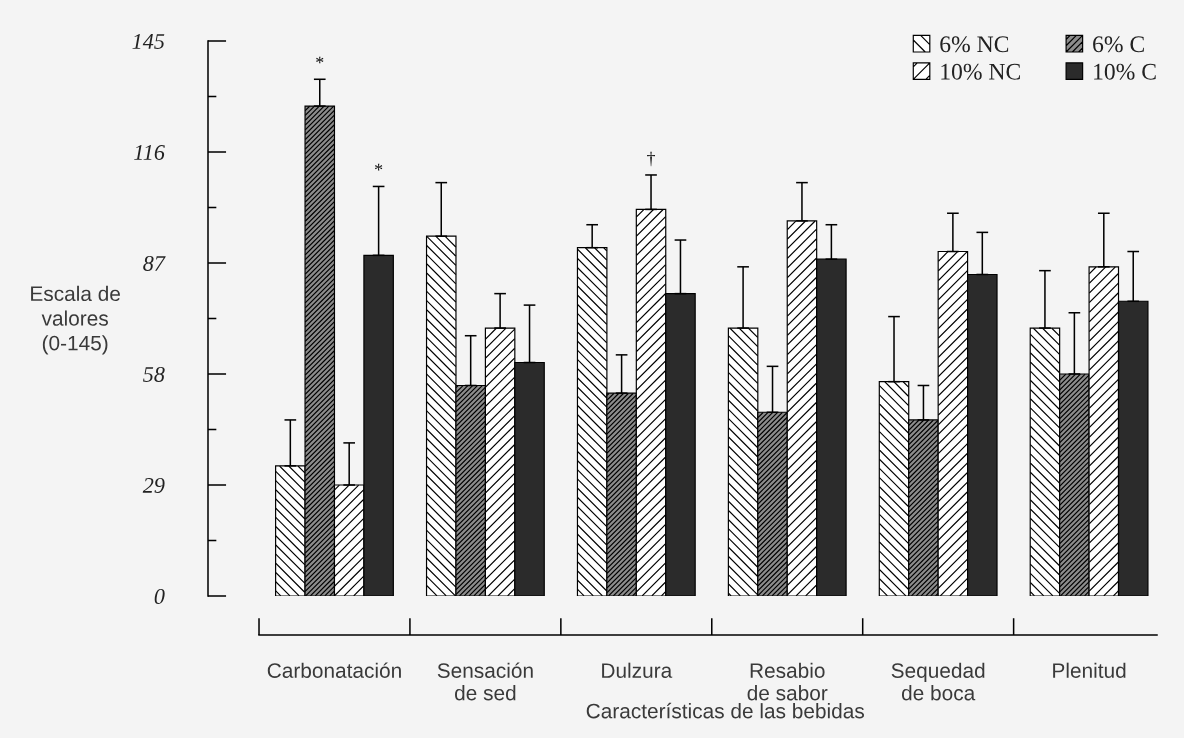 The width and height of the screenshot is (1184, 738). Describe the element at coordinates (149, 152) in the screenshot. I see `y-tick-label: 116` at that location.